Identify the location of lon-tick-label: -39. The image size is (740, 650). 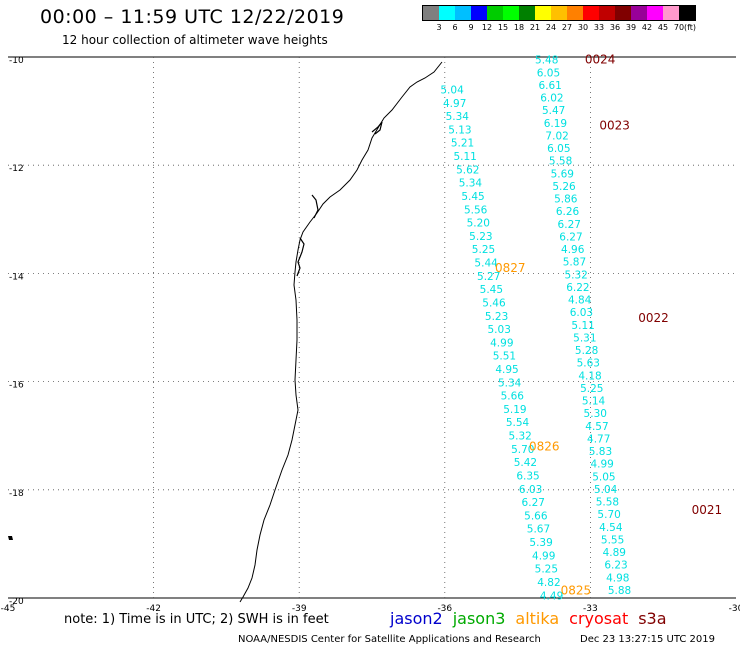
(299, 609).